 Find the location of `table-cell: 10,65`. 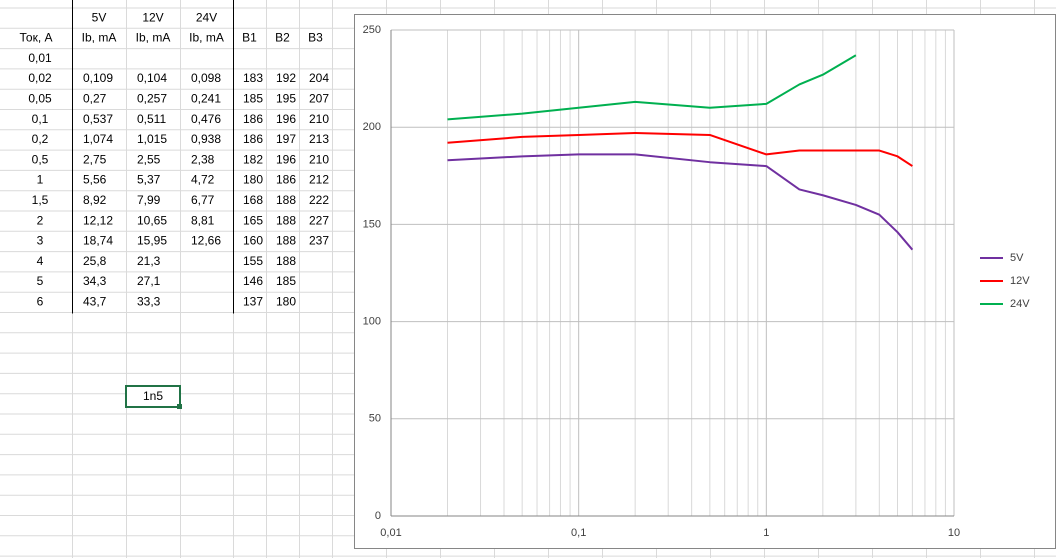

table-cell: 10,65 is located at coordinates (152, 220).